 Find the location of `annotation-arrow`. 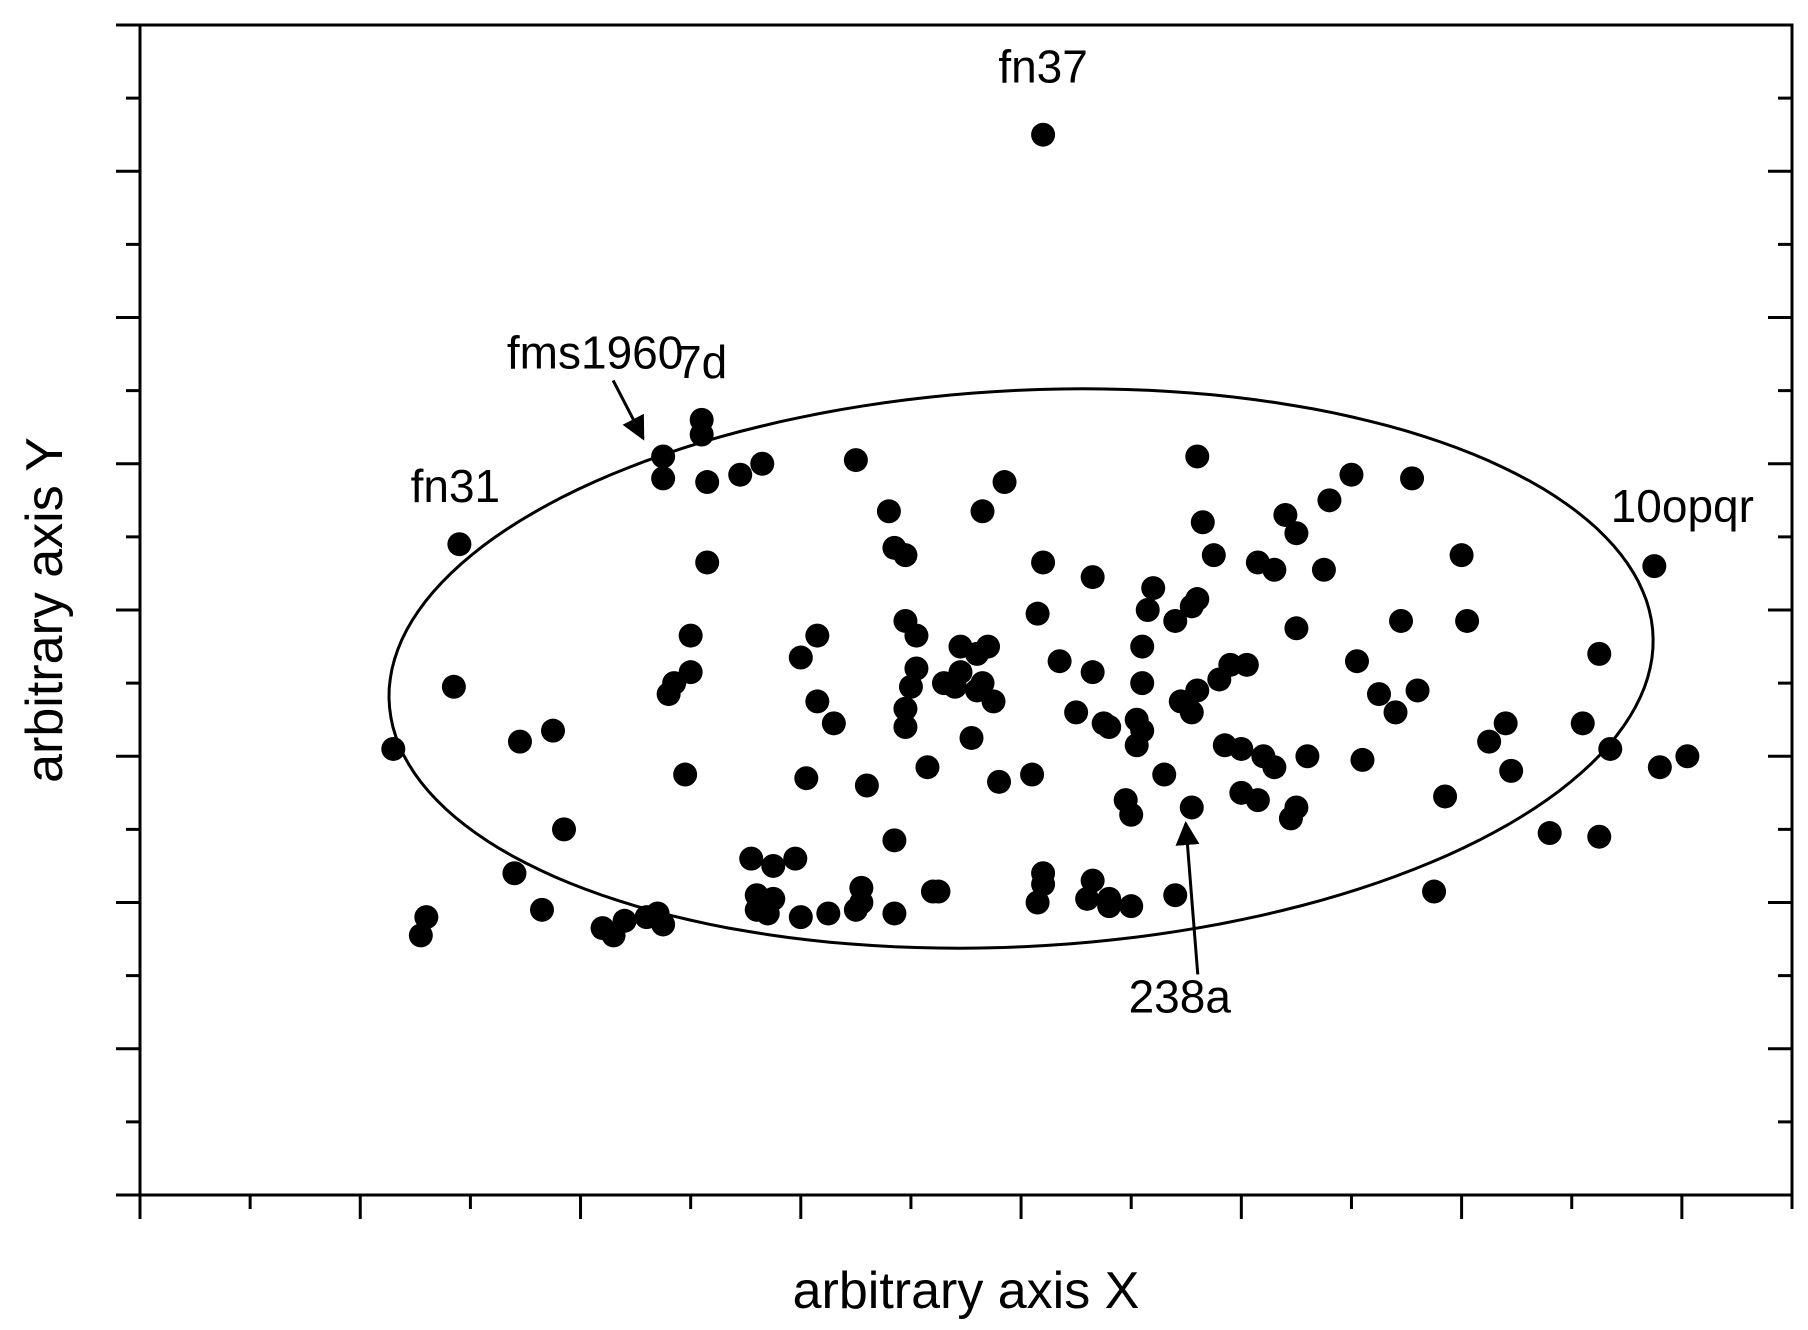

annotation-arrow is located at coordinates (628, 410).